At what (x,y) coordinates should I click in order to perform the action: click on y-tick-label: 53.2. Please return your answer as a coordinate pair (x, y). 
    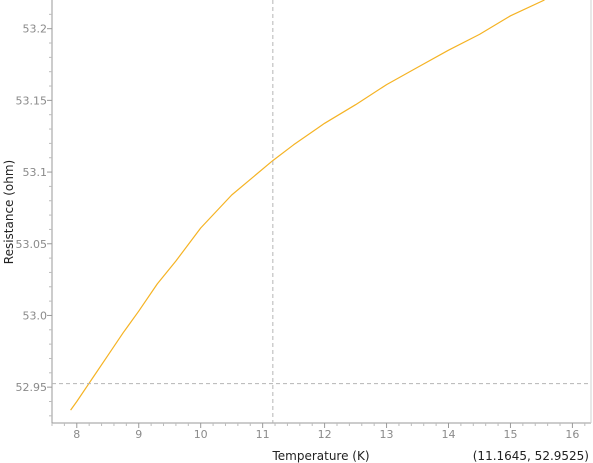
    Looking at the image, I should click on (35, 29).